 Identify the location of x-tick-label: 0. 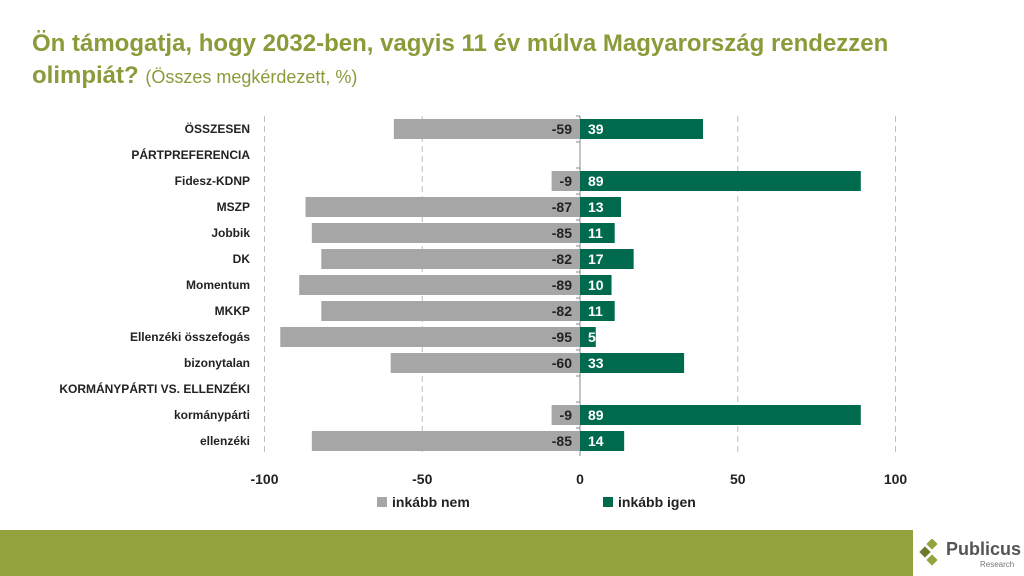
(580, 479).